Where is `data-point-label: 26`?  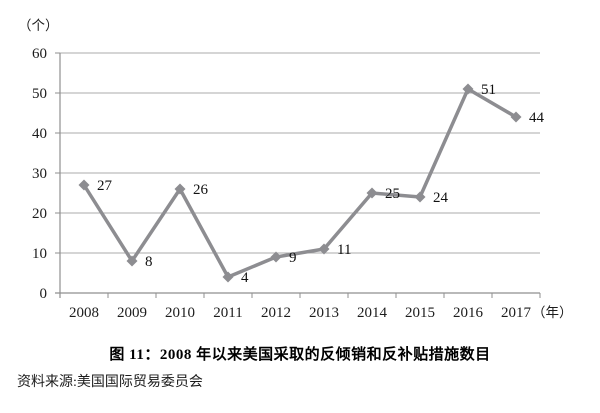
data-point-label: 26 is located at coordinates (201, 190).